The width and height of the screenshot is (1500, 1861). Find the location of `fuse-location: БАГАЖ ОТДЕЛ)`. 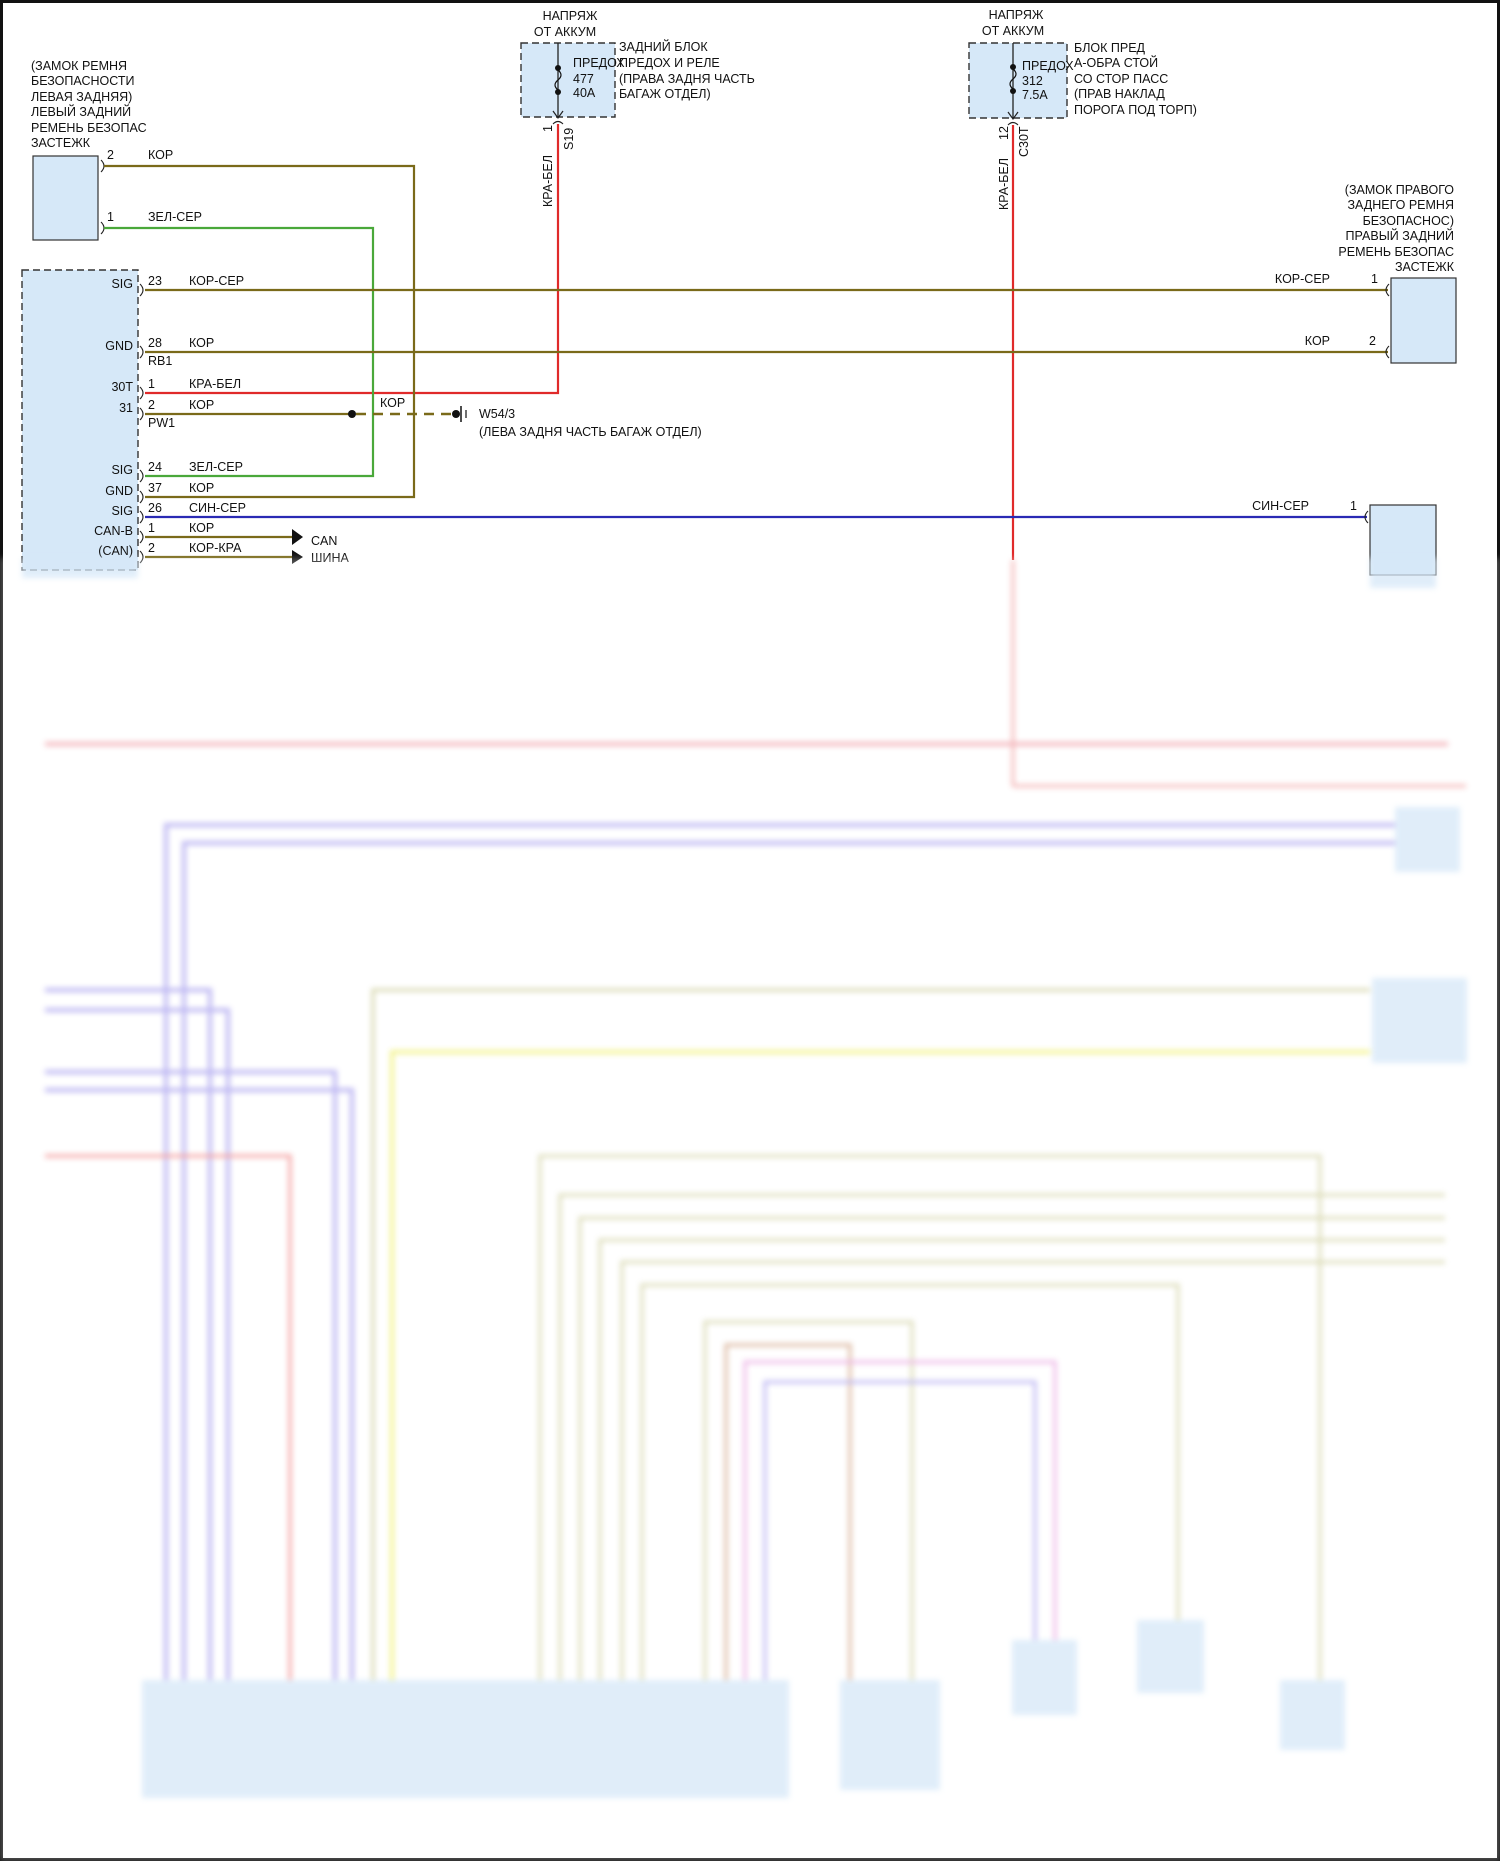

fuse-location: БАГАЖ ОТДЕЛ) is located at coordinates (665, 94).